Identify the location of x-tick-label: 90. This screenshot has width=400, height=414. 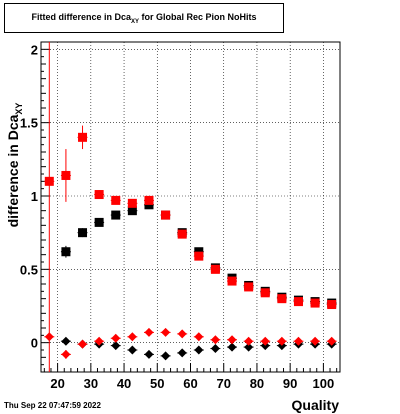
(290, 383).